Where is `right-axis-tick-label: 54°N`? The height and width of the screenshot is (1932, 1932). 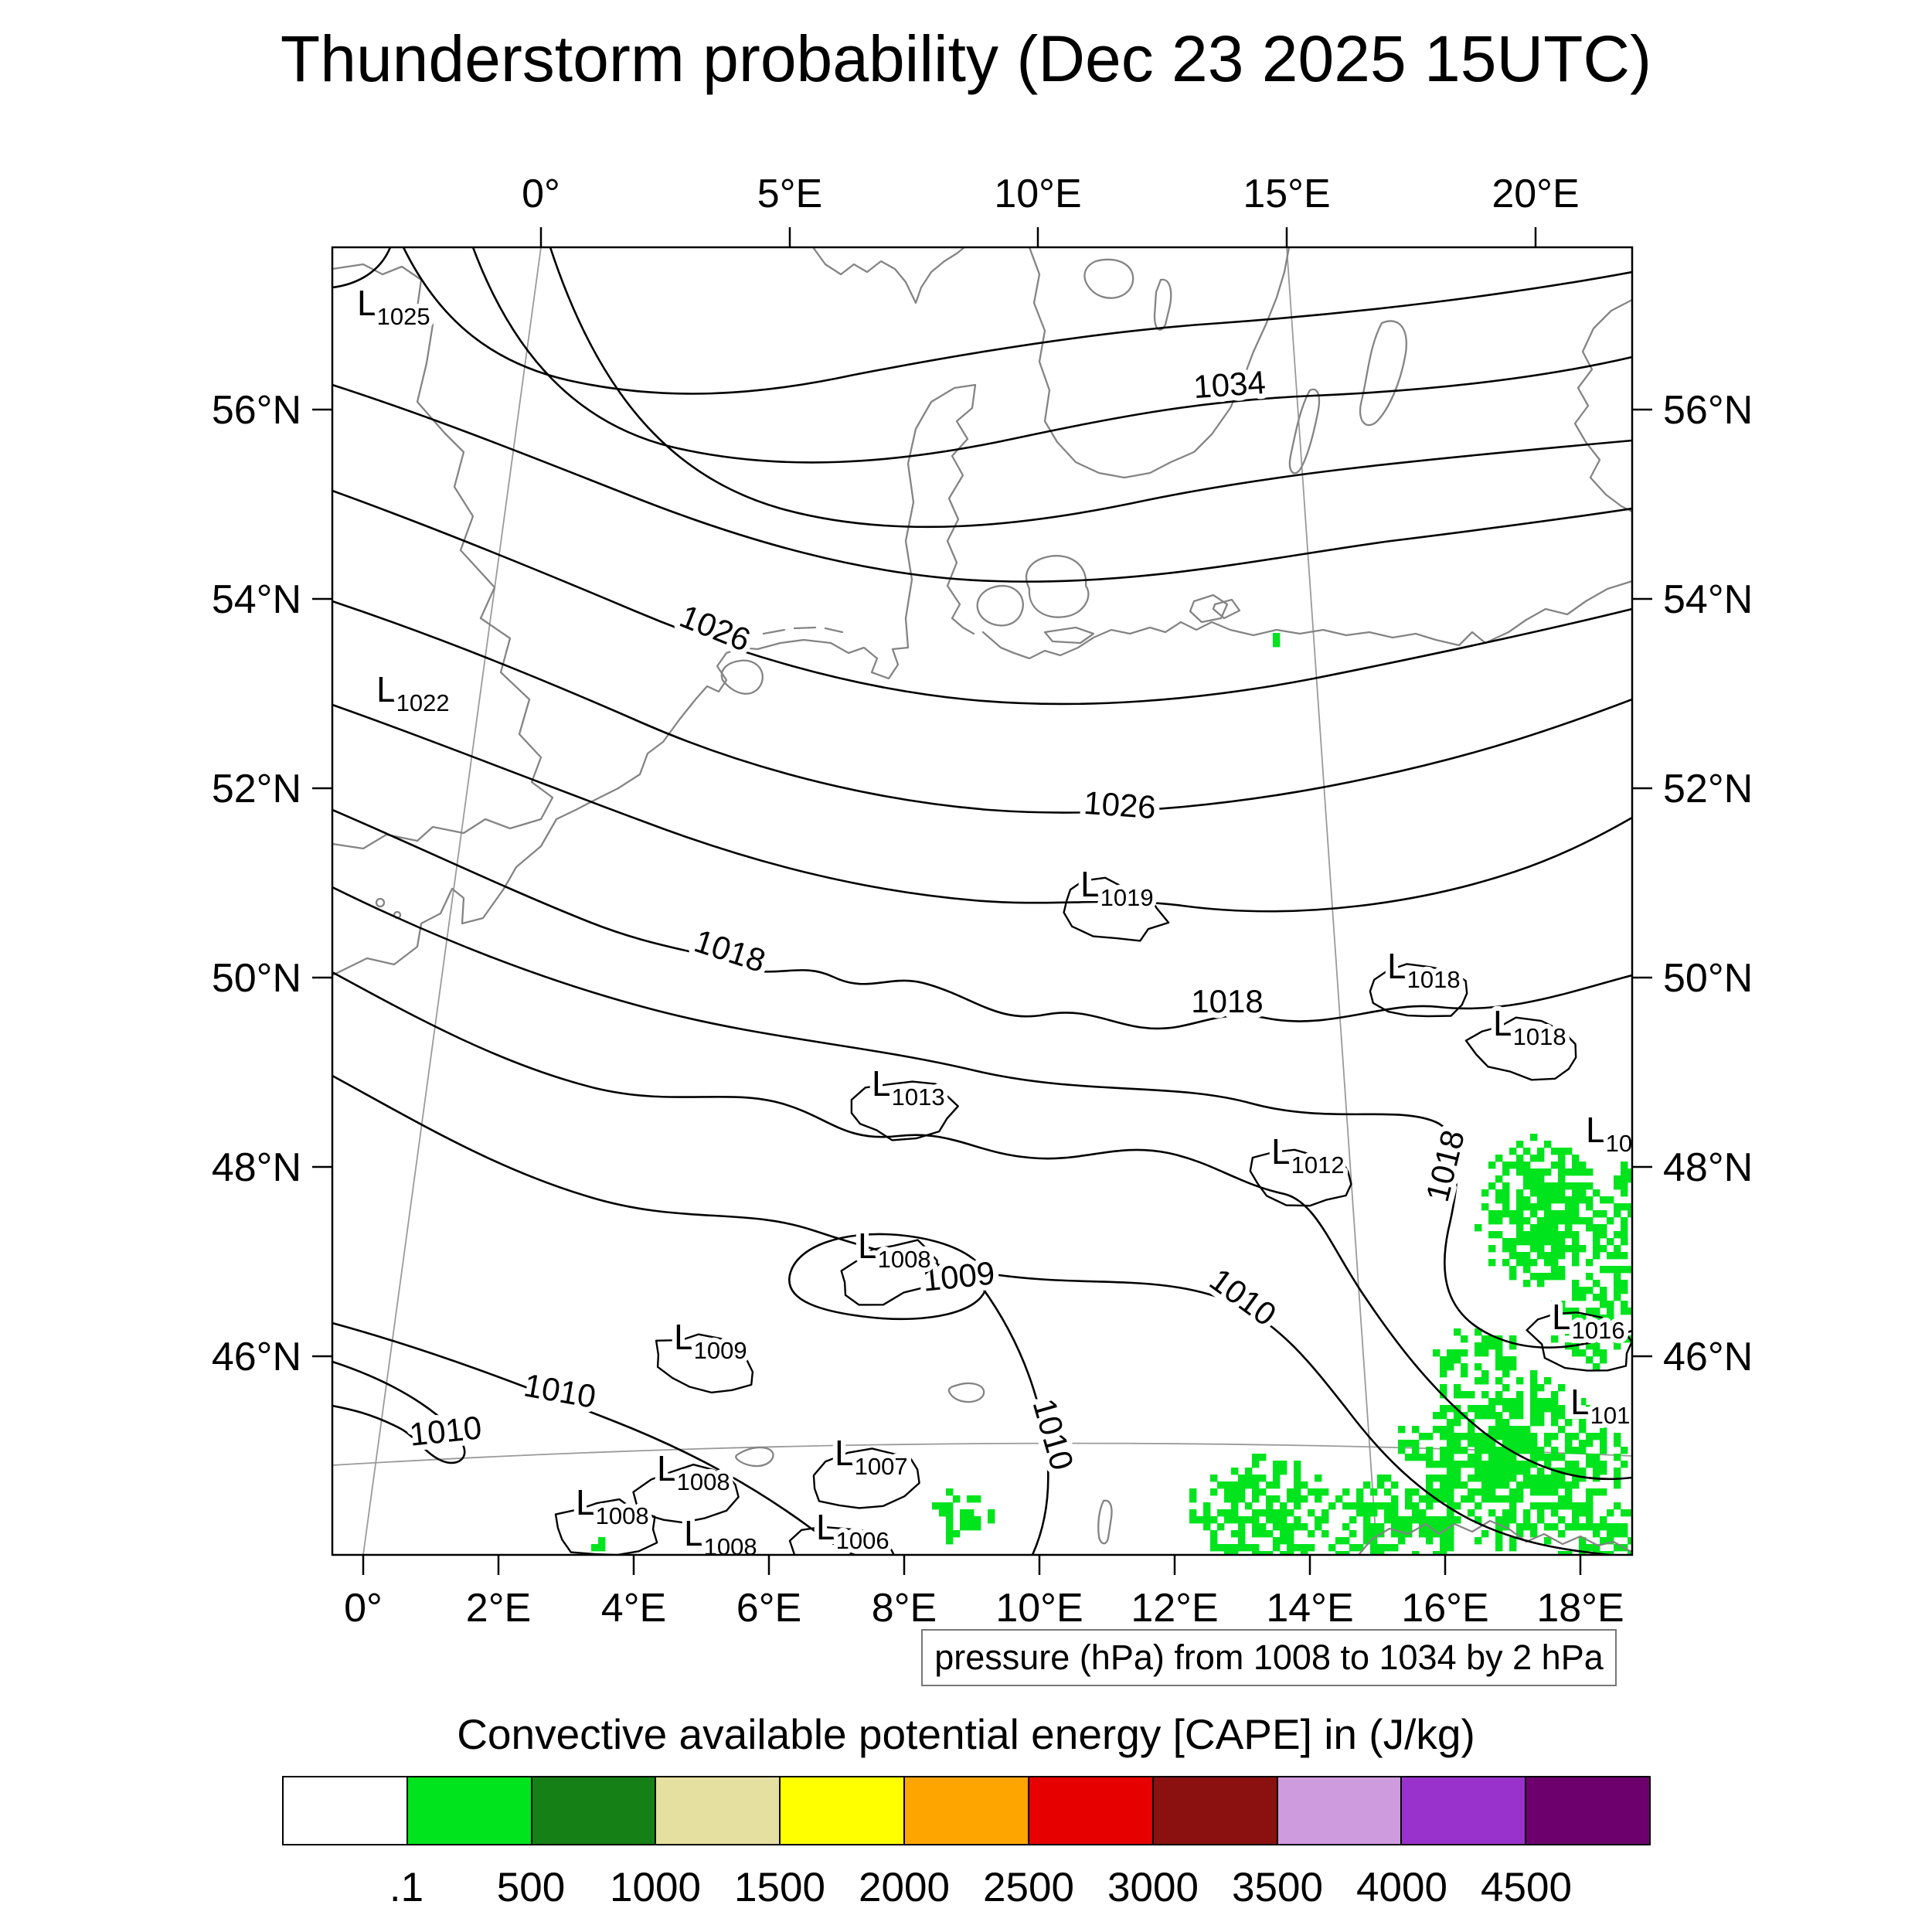
right-axis-tick-label: 54°N is located at coordinates (1708, 599).